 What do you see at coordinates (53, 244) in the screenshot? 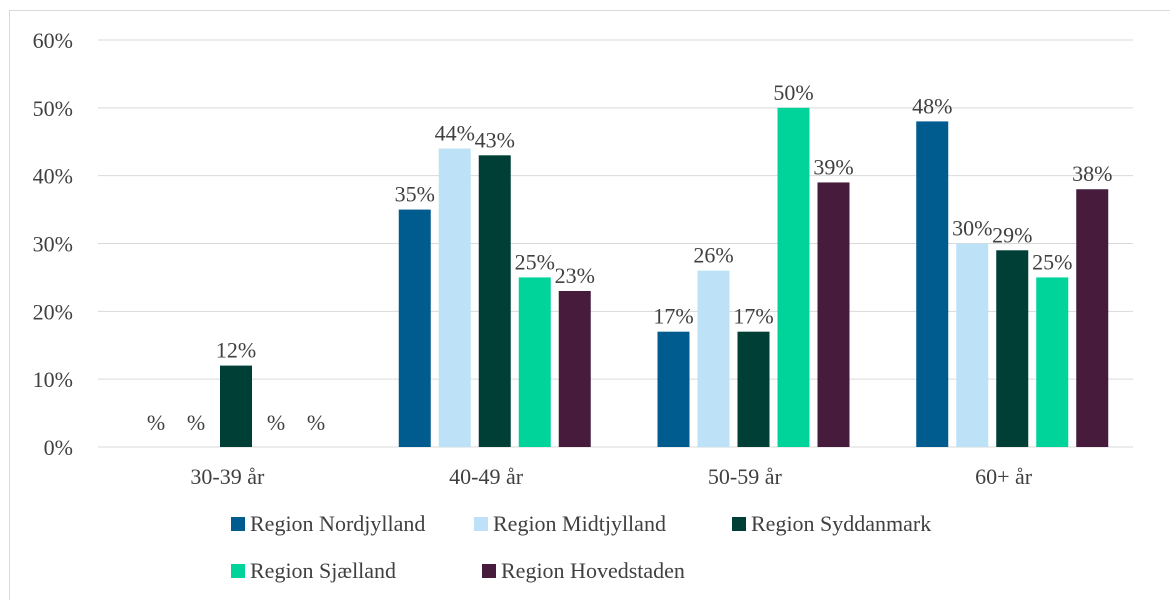
I see `y-tick-label: 30%` at bounding box center [53, 244].